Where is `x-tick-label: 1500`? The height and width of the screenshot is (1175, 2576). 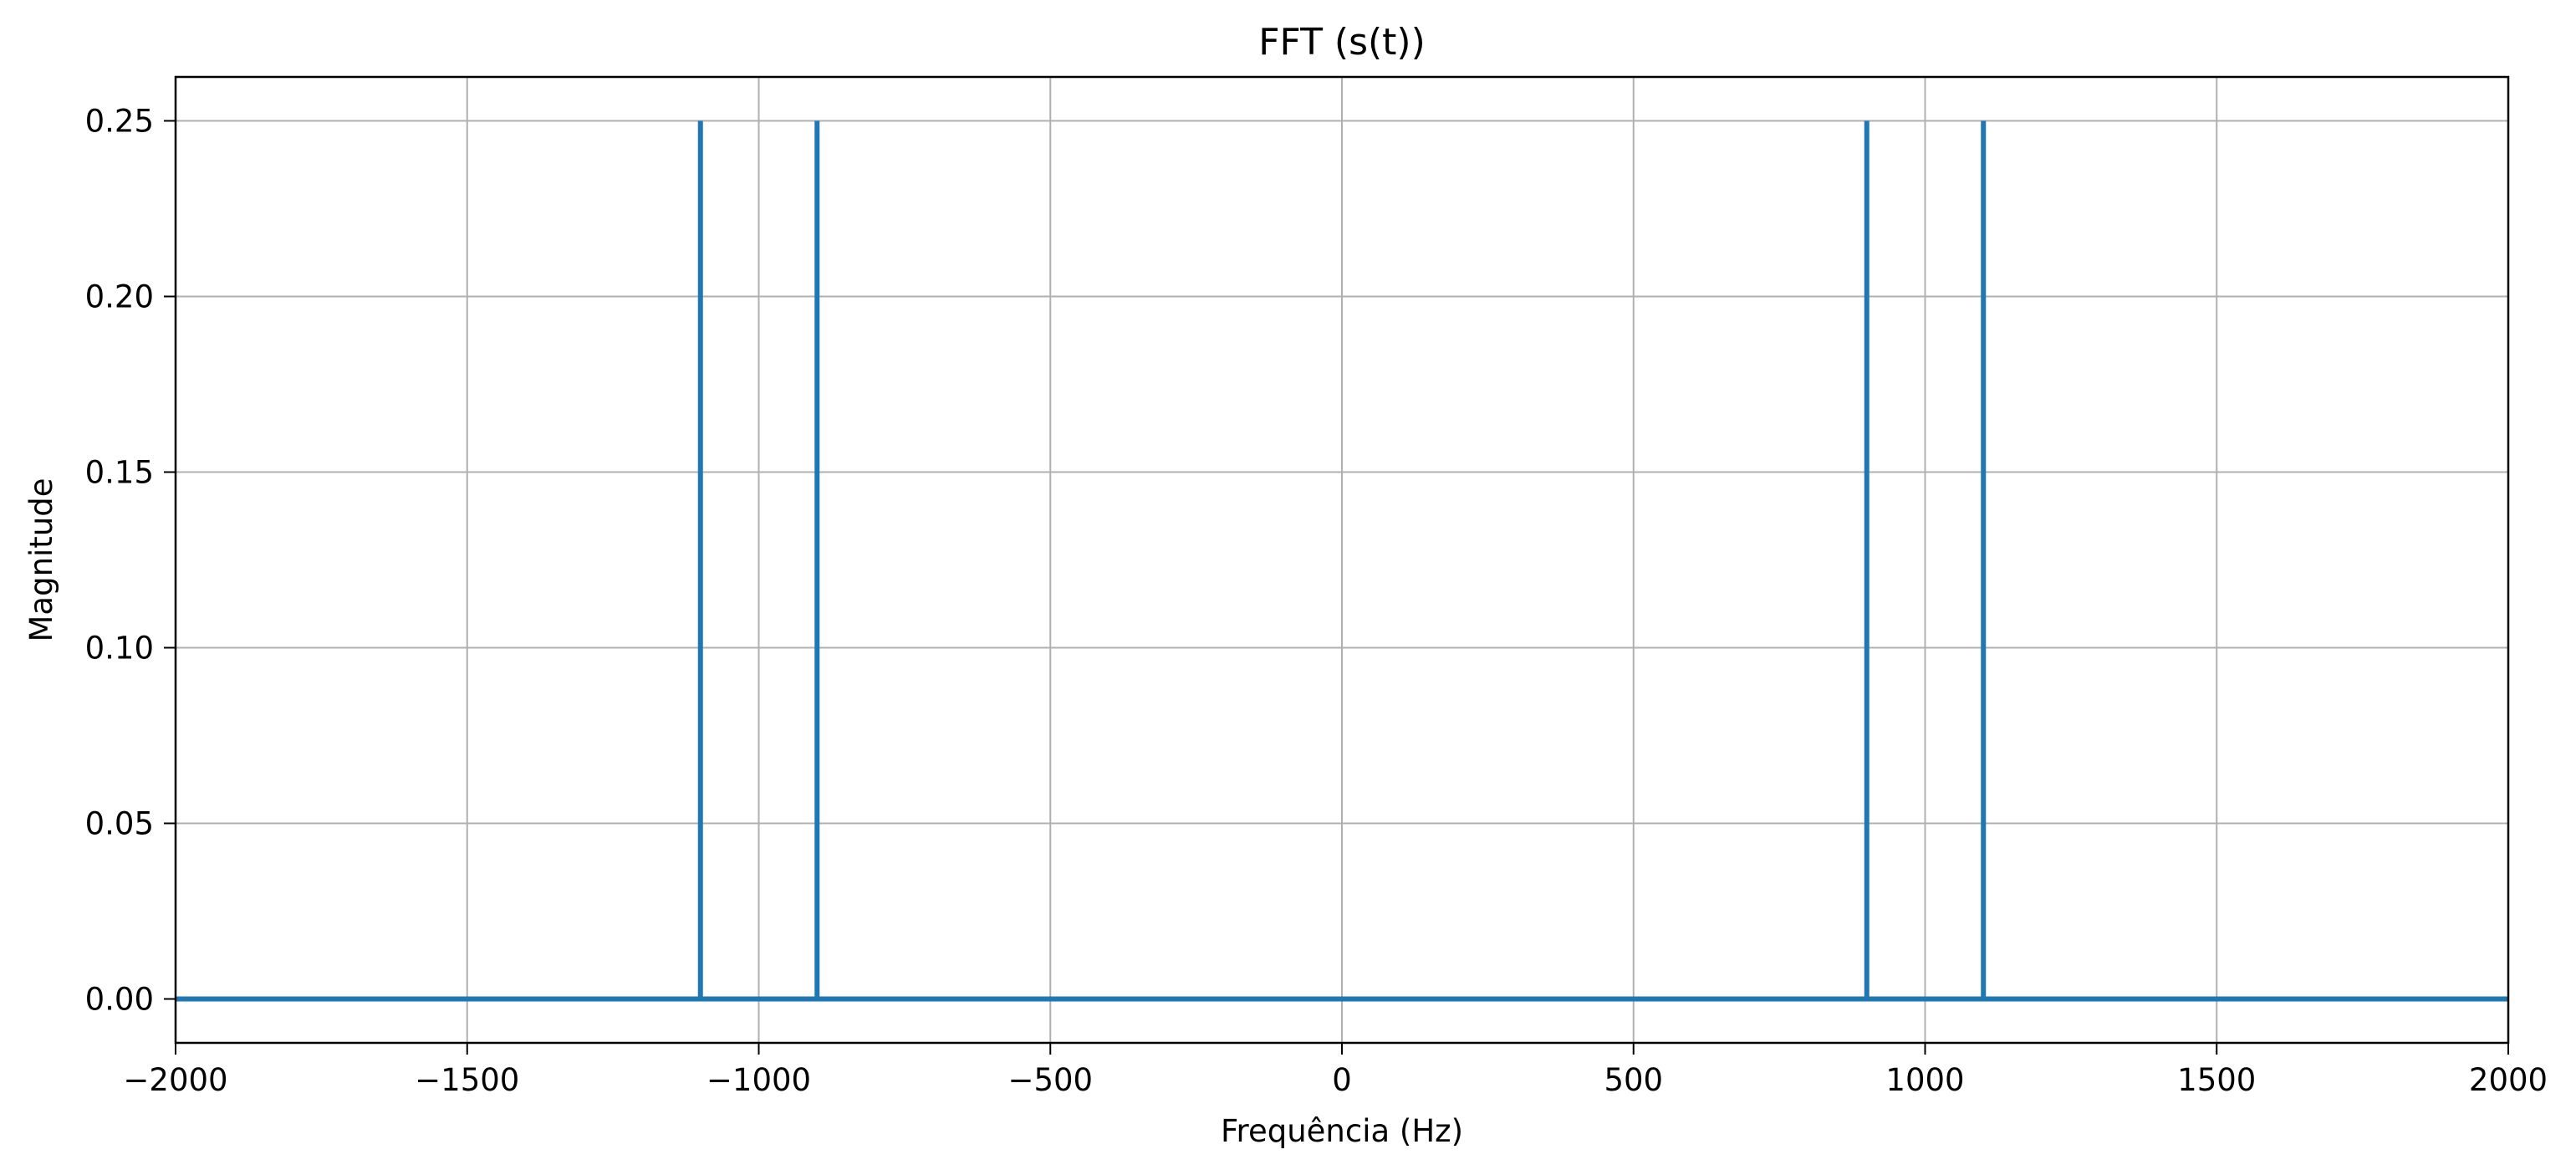 x-tick-label: 1500 is located at coordinates (2216, 1080).